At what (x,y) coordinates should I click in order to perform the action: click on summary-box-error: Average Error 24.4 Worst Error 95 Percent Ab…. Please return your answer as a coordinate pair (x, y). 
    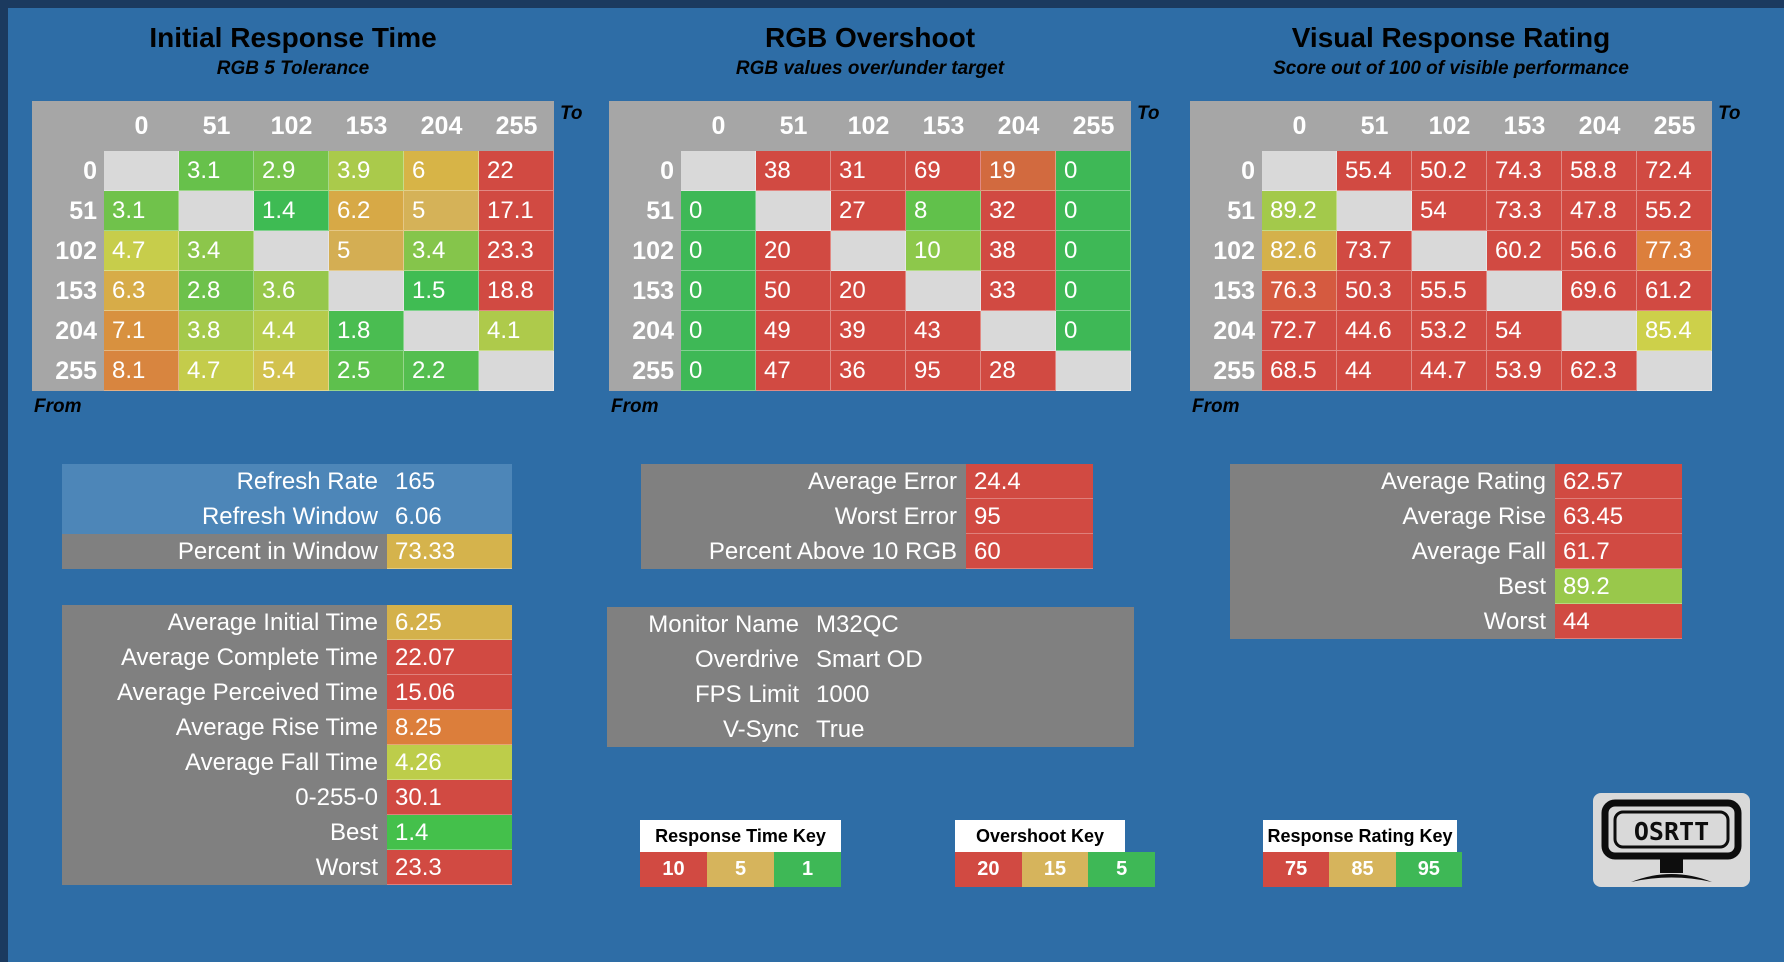
    Looking at the image, I should click on (867, 516).